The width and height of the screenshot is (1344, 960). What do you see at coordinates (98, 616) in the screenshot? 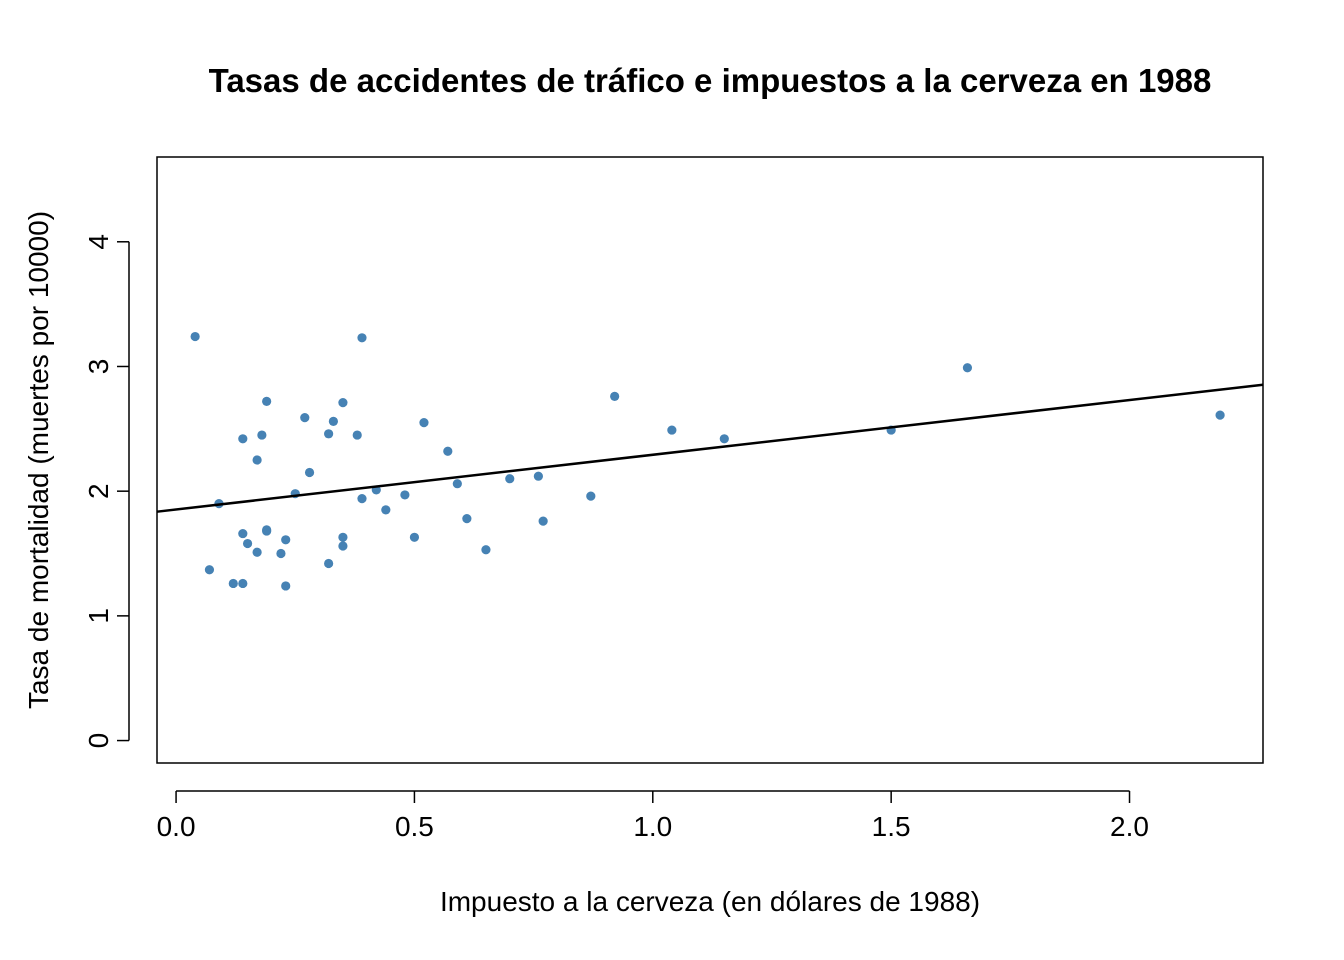
I see `y-tick-label: 1` at bounding box center [98, 616].